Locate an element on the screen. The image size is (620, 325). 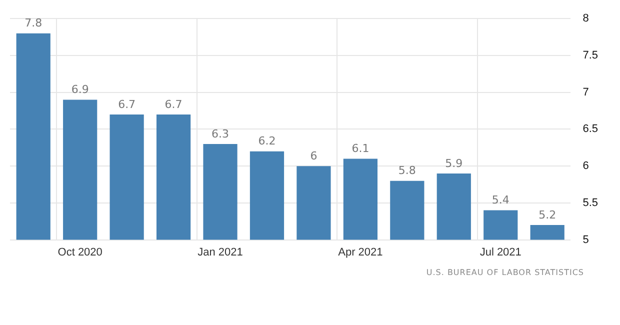
y-tick-label: 6 is located at coordinates (585, 166).